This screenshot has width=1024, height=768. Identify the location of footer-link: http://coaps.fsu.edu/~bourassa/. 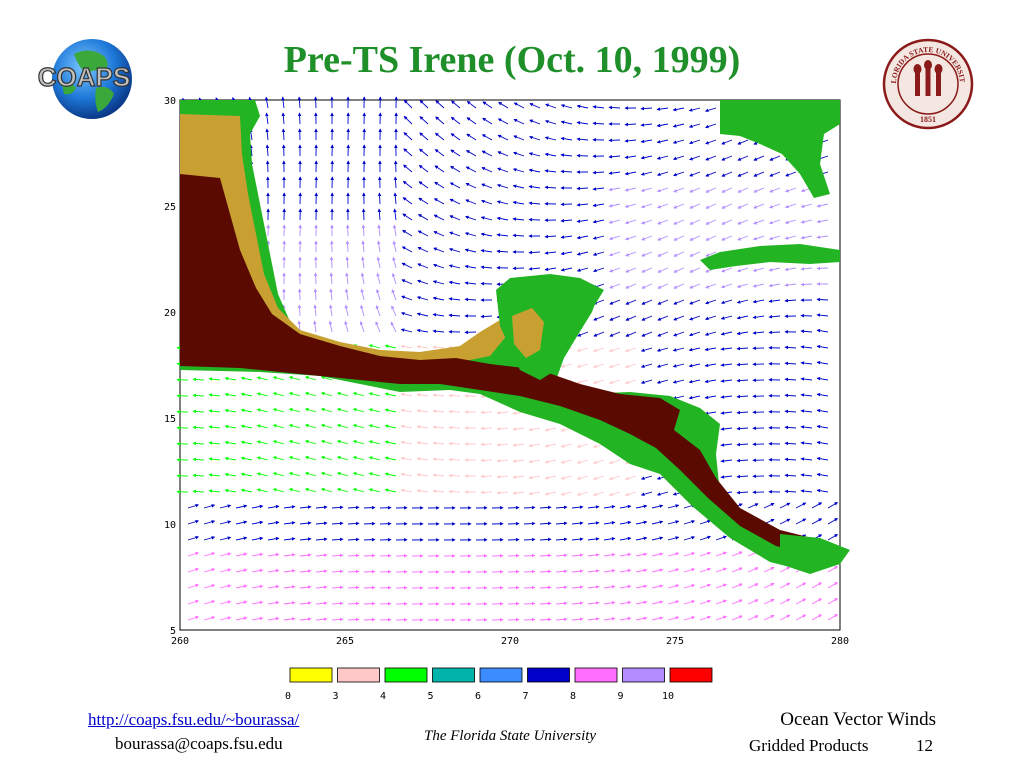
(194, 719).